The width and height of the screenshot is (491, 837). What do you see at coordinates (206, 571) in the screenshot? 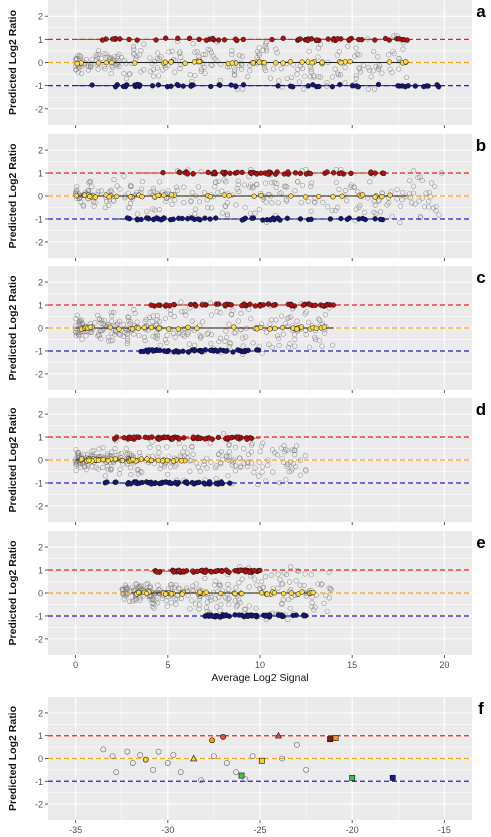
I see `series-up` at bounding box center [206, 571].